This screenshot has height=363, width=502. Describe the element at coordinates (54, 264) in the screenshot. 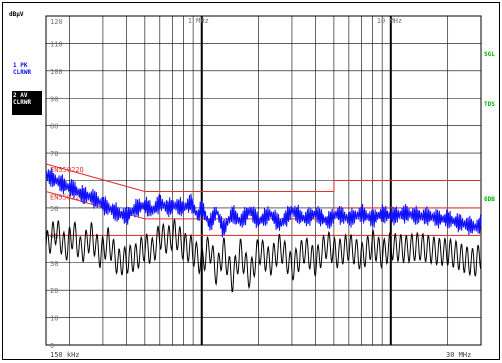

I see `y-tick-label: 30` at that location.